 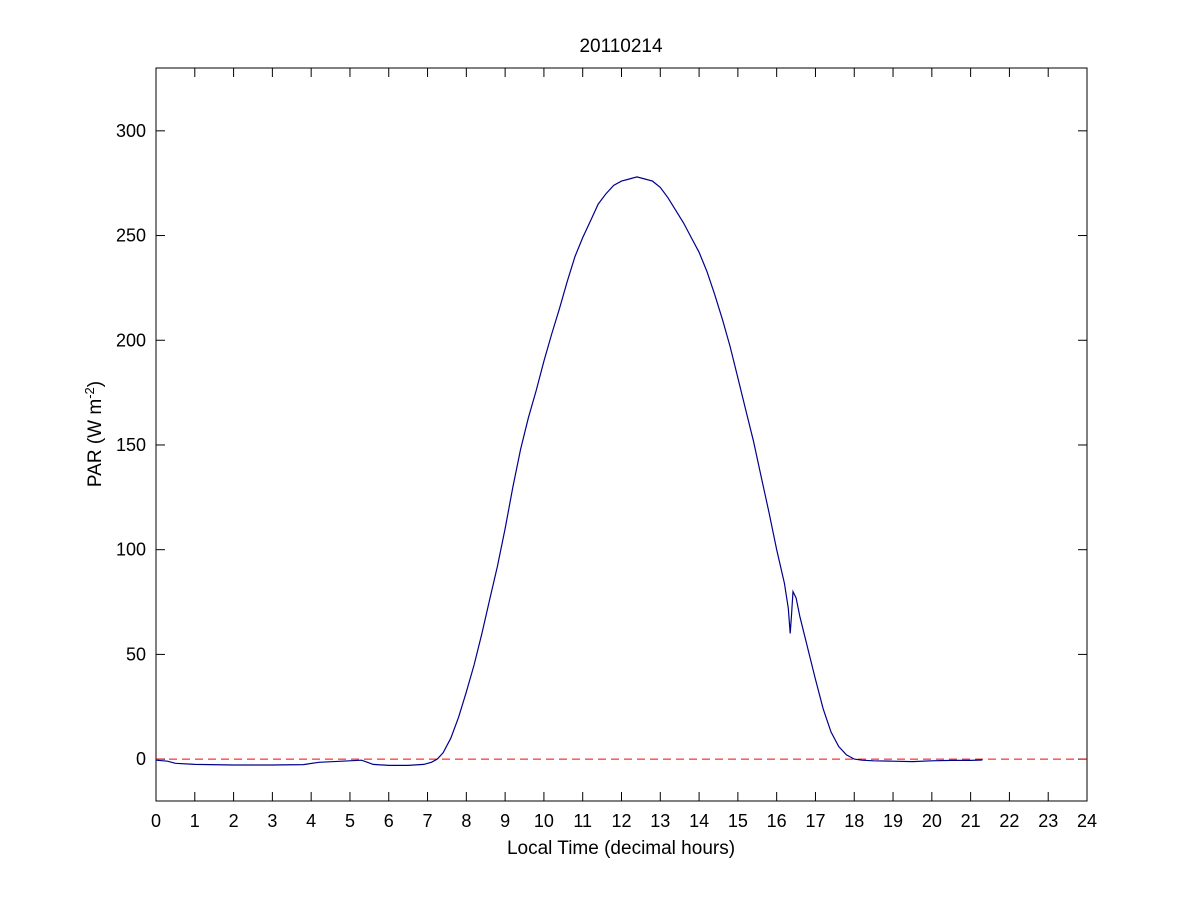 I want to click on x-tick-label: 16, so click(x=777, y=821).